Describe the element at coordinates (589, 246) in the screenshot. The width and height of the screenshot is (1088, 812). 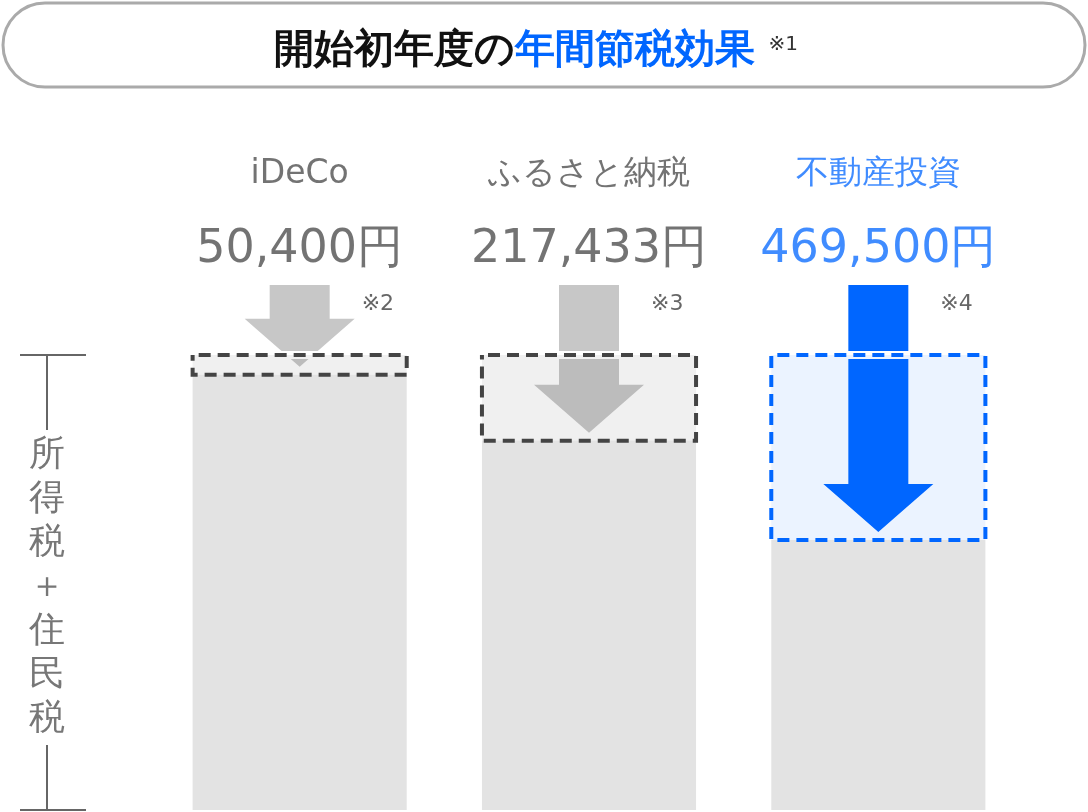
I see `data-label: 217,433円` at that location.